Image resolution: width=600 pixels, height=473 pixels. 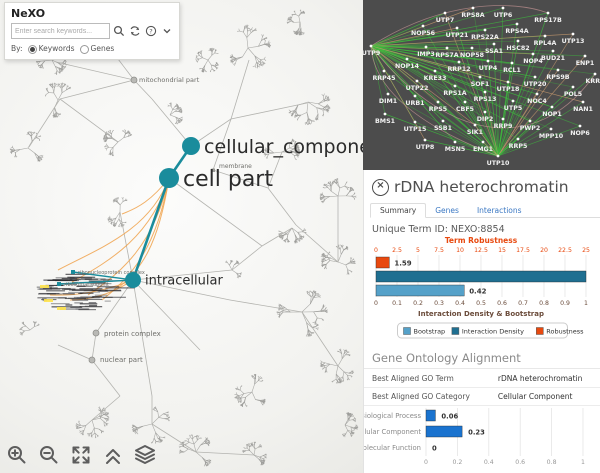 I want to click on gene-label: PWP2, so click(x=530, y=128).